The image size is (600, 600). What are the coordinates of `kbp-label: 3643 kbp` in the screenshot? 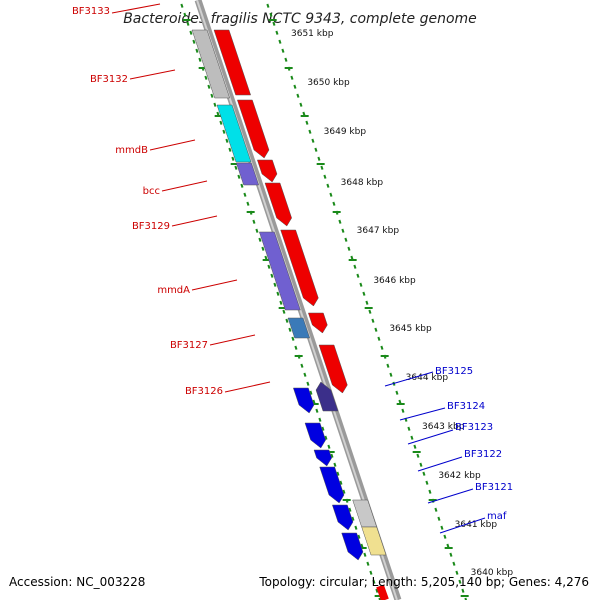 It's located at (443, 427).